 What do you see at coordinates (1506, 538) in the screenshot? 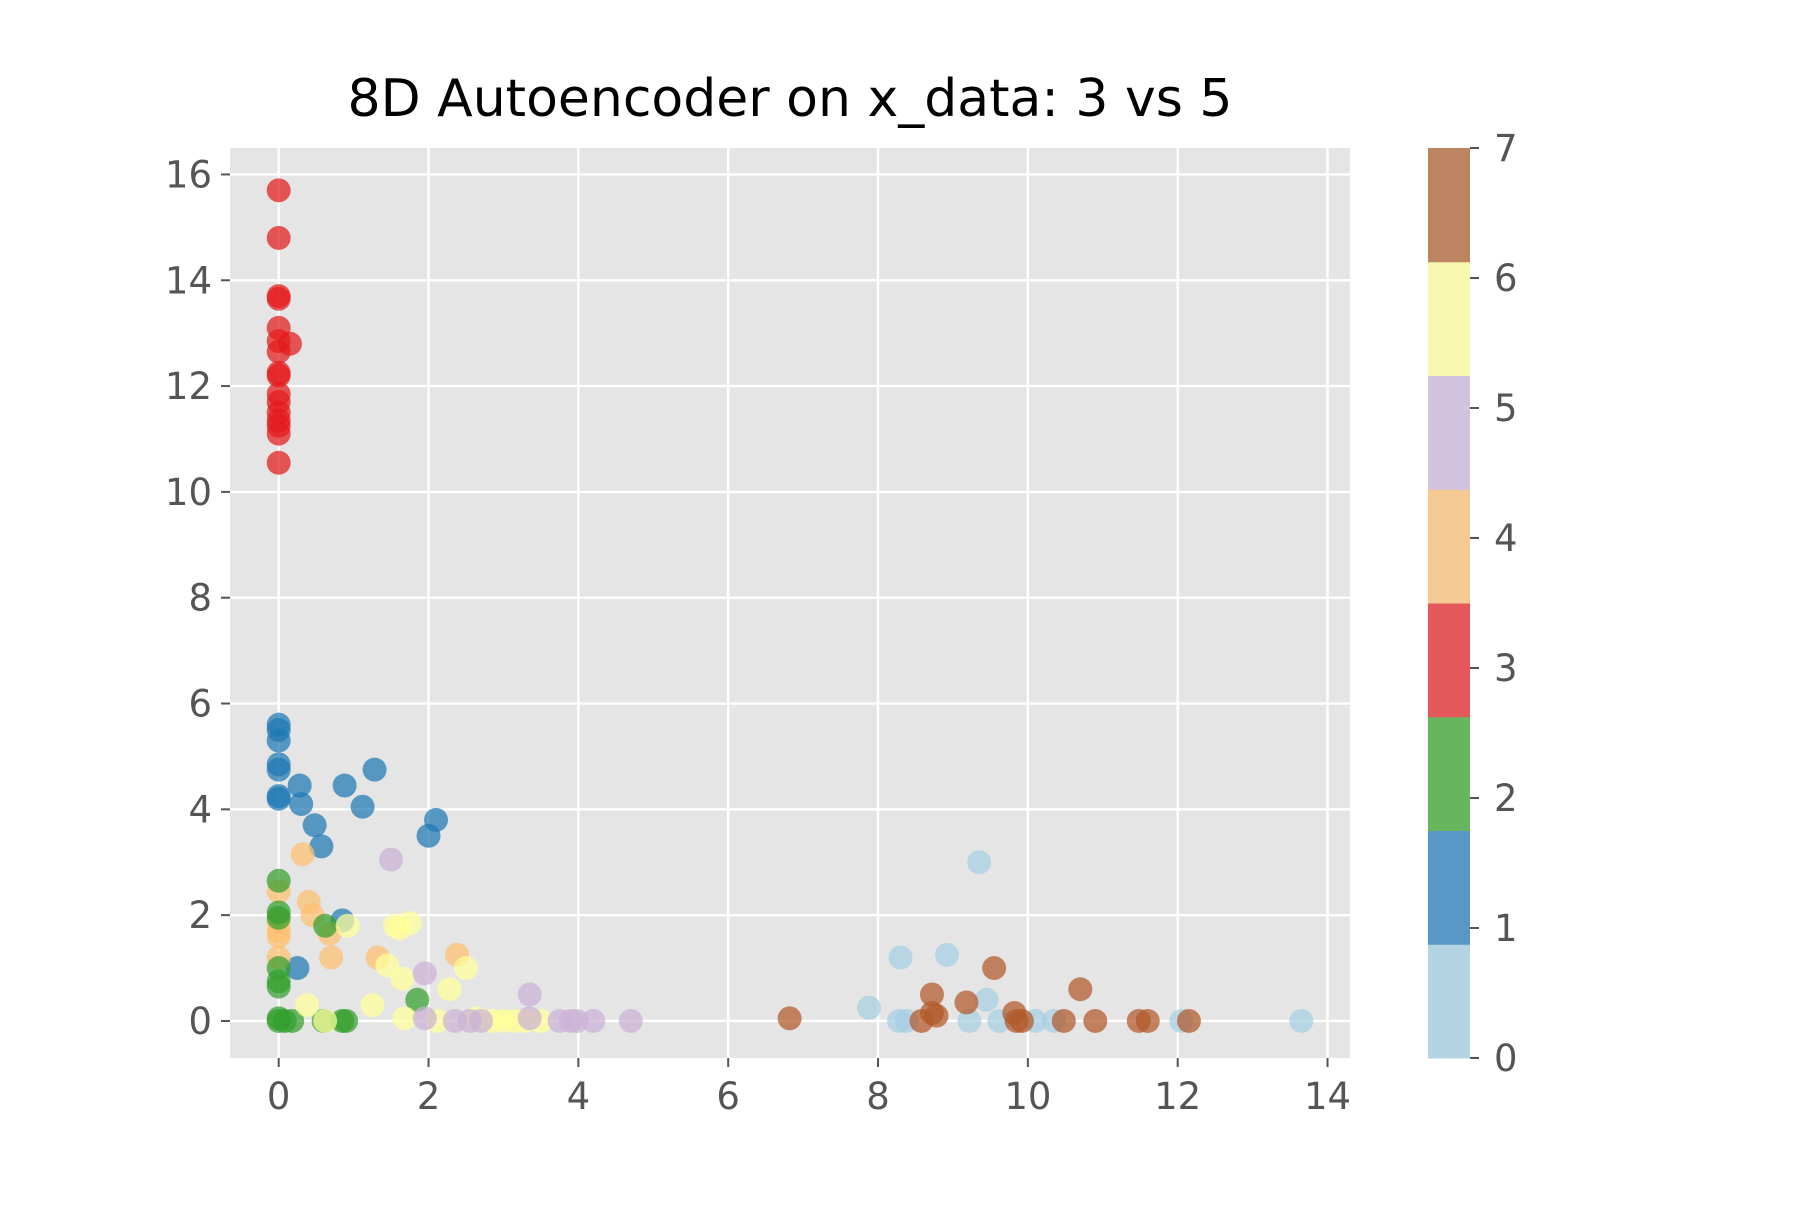
I see `colorbar-tick-label: 4` at bounding box center [1506, 538].